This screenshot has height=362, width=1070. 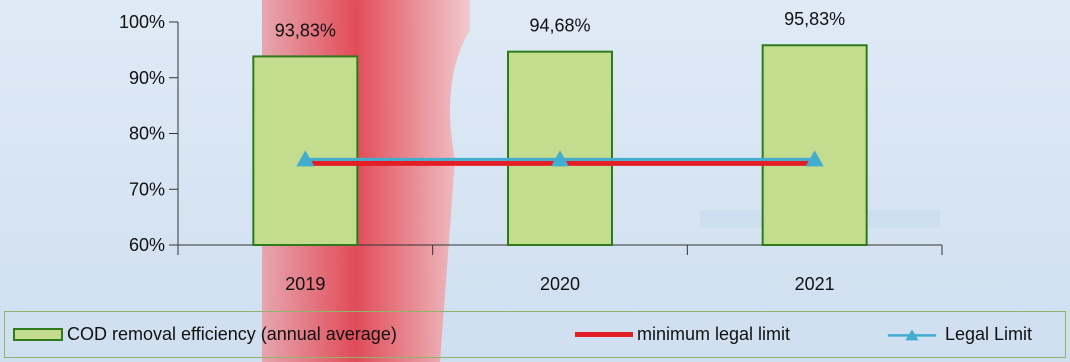 I want to click on y-axis: 60% 70% 80% 90% 100%, so click(x=149, y=133).